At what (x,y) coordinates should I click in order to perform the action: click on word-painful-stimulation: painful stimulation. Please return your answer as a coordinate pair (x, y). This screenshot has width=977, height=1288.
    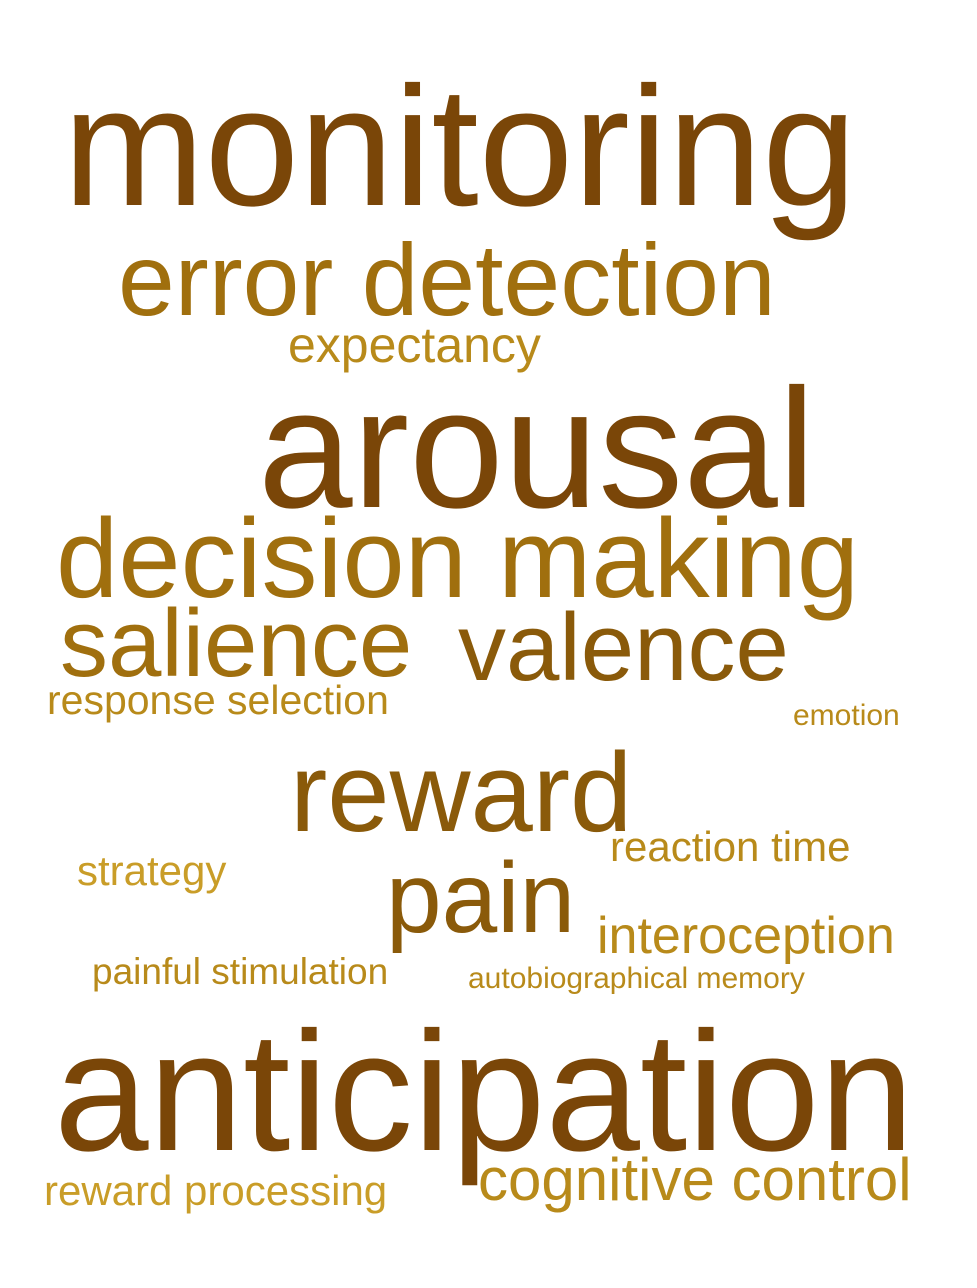
    Looking at the image, I should click on (240, 971).